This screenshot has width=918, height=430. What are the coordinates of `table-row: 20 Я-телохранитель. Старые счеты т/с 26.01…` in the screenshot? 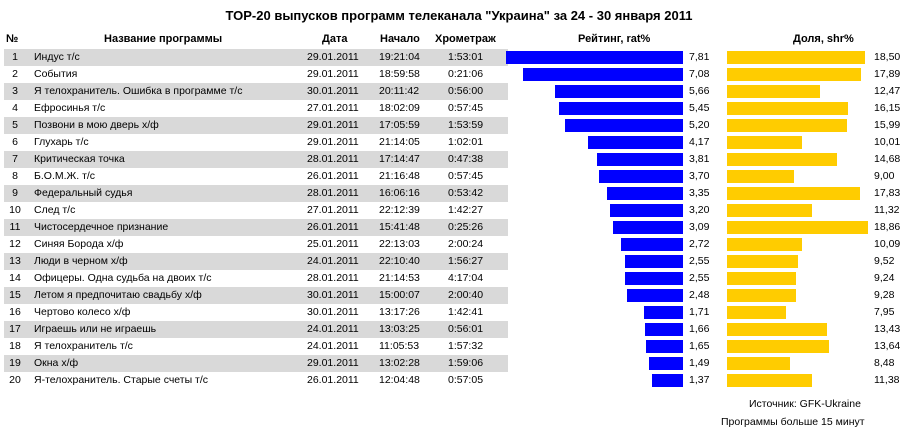 It's located at (459, 380).